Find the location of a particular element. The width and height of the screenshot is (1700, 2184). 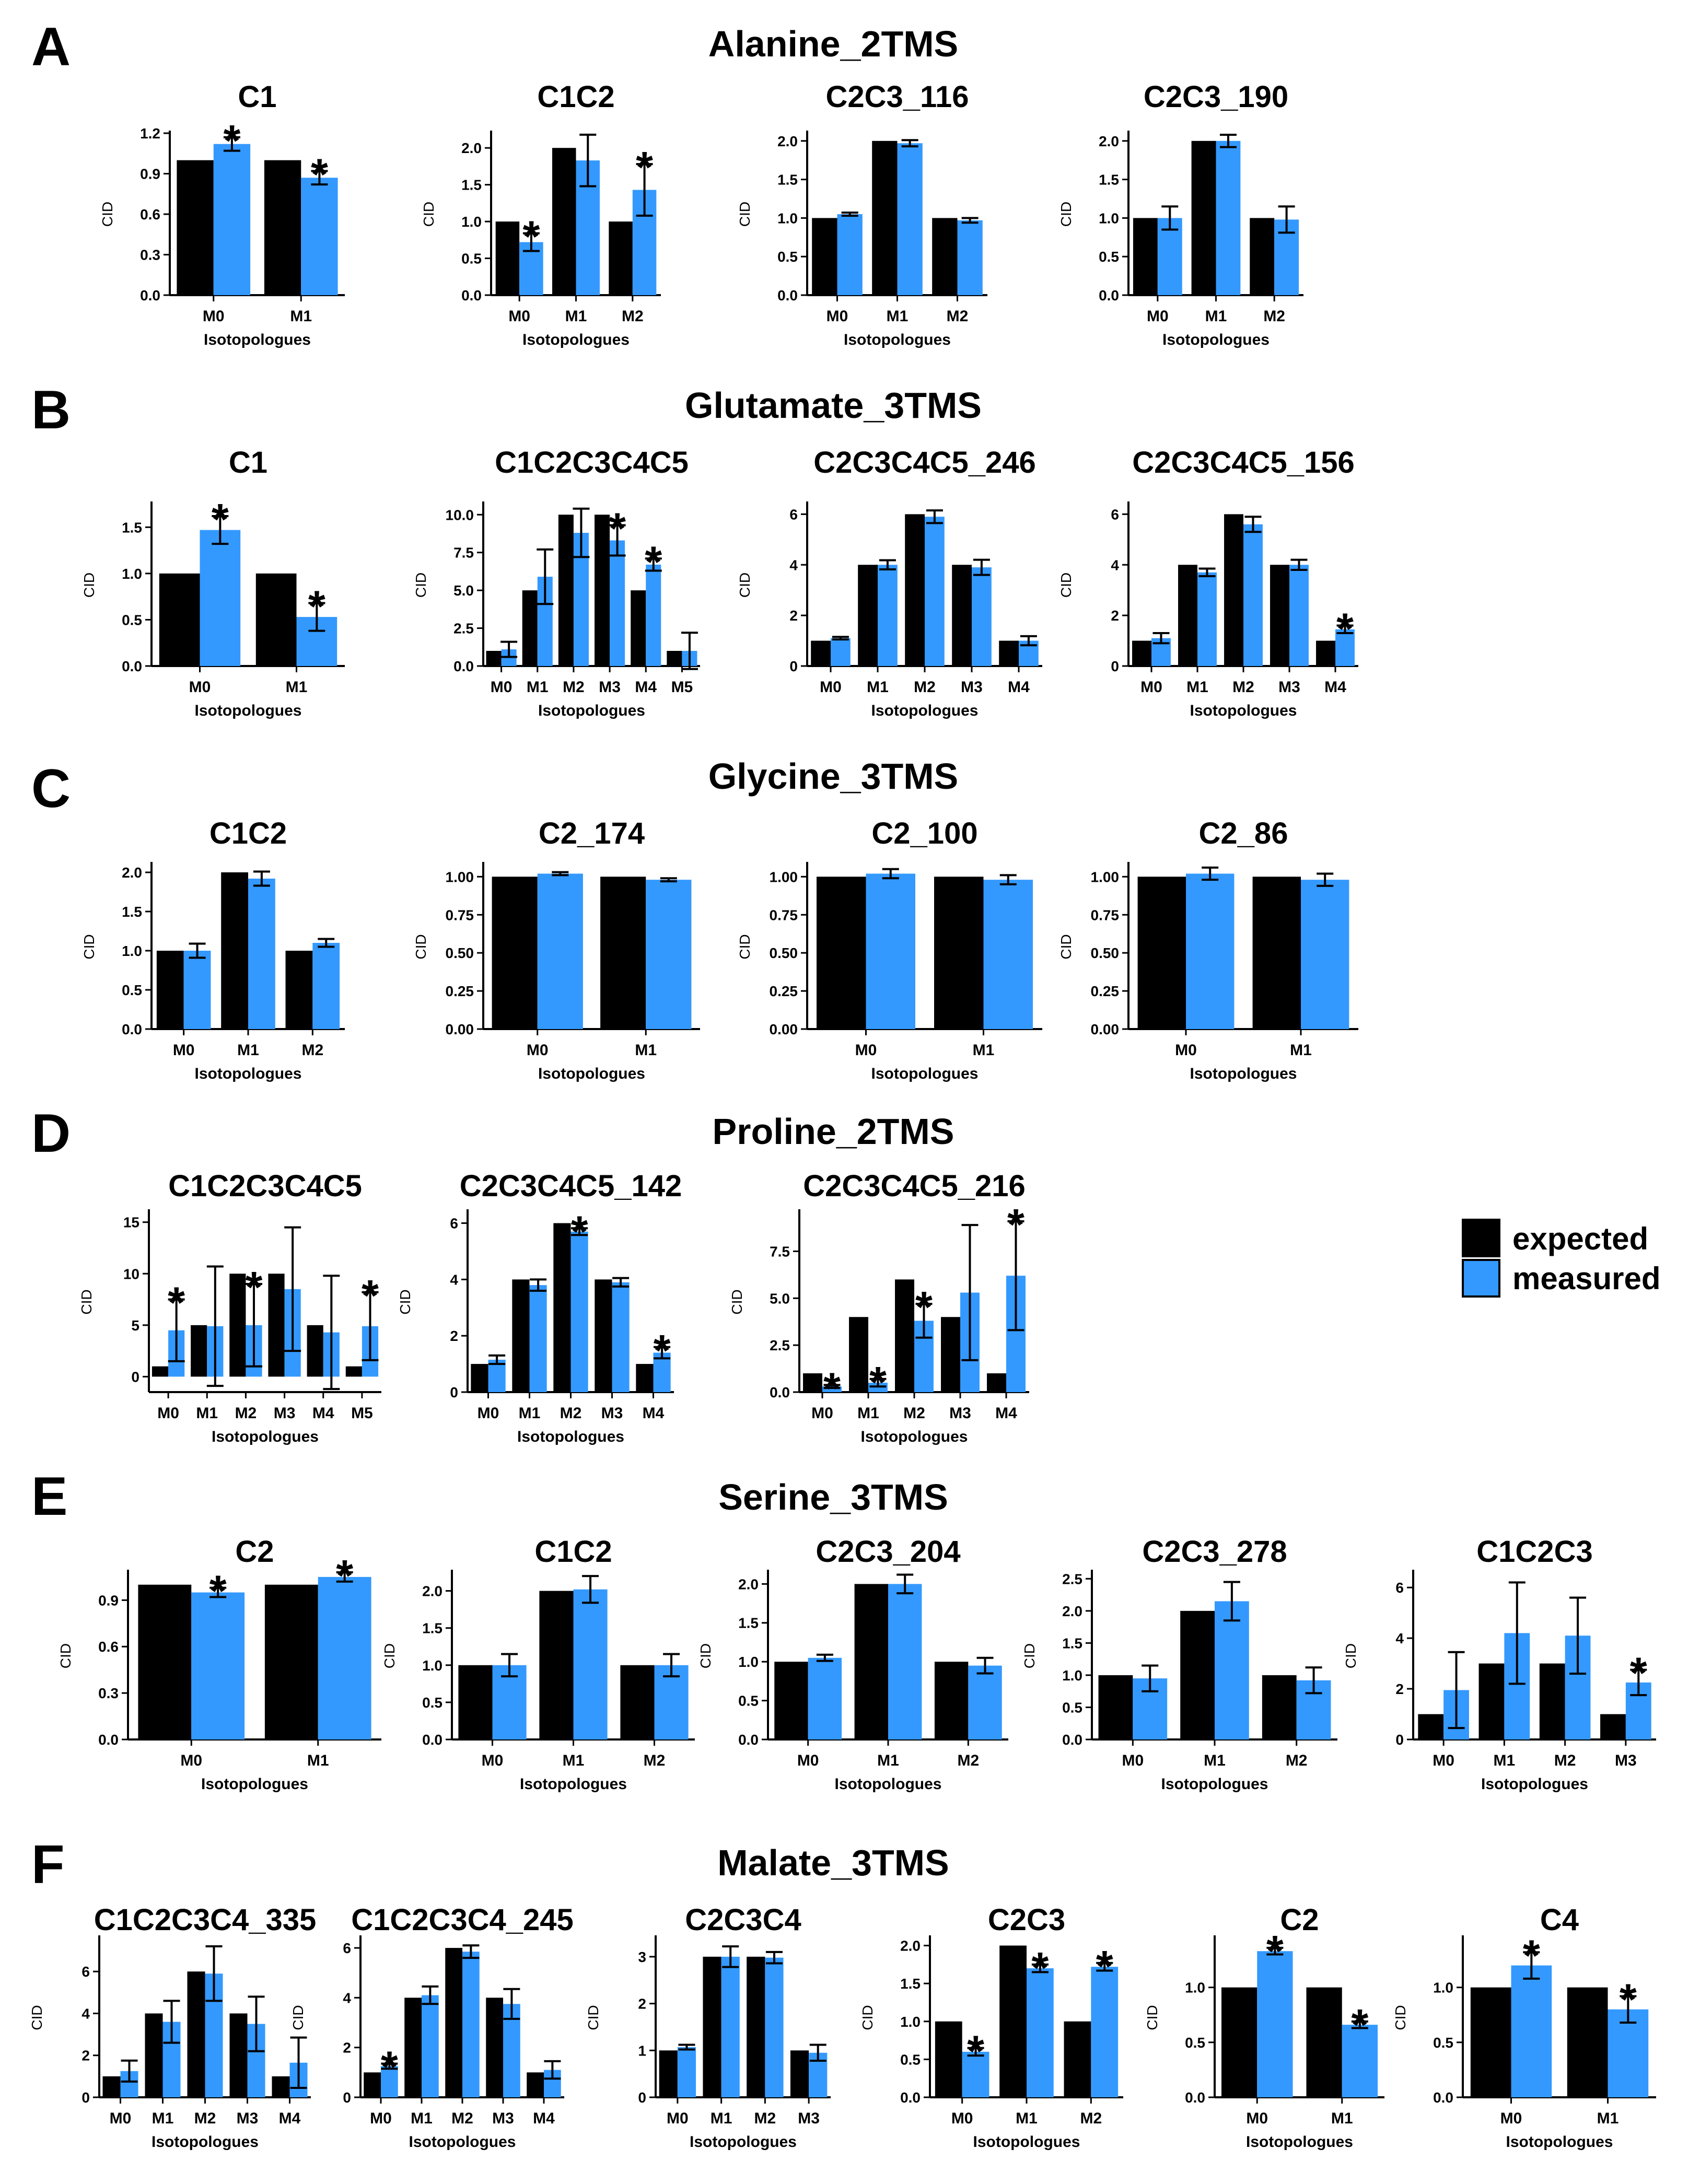

chart-c1: C1 0.0 0.5 1.0 1.5 CID Isotopologues * M0 * M1 is located at coordinates (213, 582).